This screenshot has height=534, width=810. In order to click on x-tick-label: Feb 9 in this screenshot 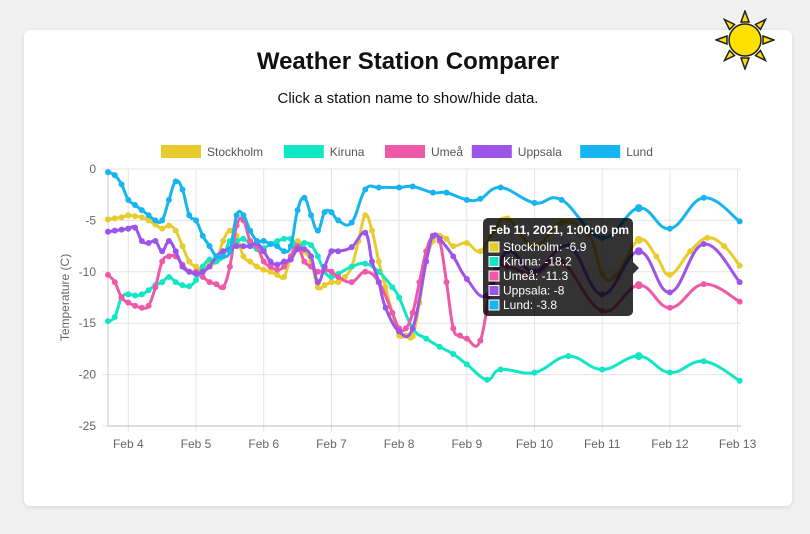, I will do `click(466, 444)`.